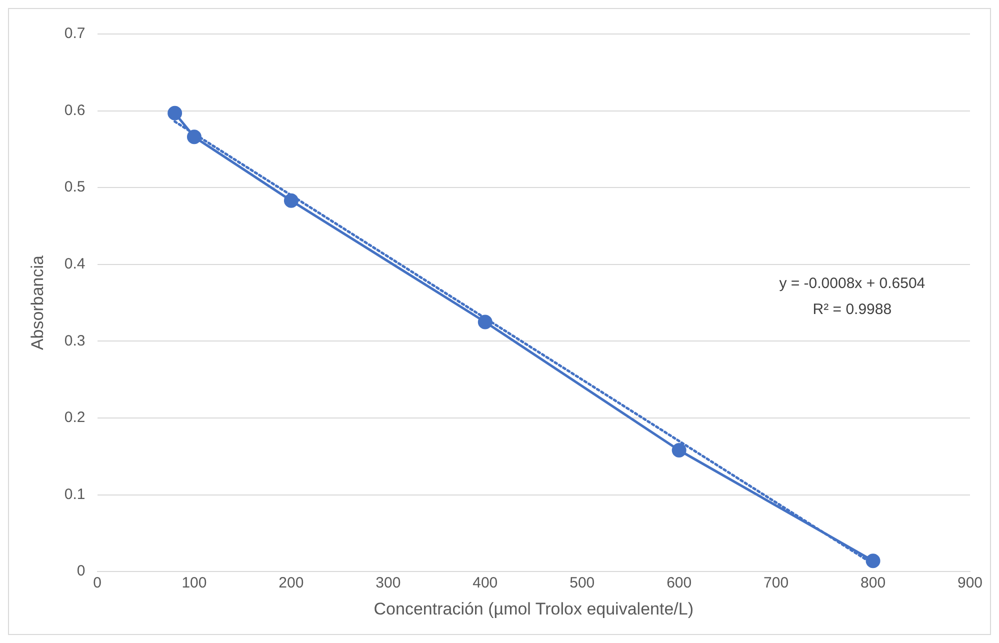  What do you see at coordinates (75, 33) in the screenshot?
I see `y-tick-label: 0.7` at bounding box center [75, 33].